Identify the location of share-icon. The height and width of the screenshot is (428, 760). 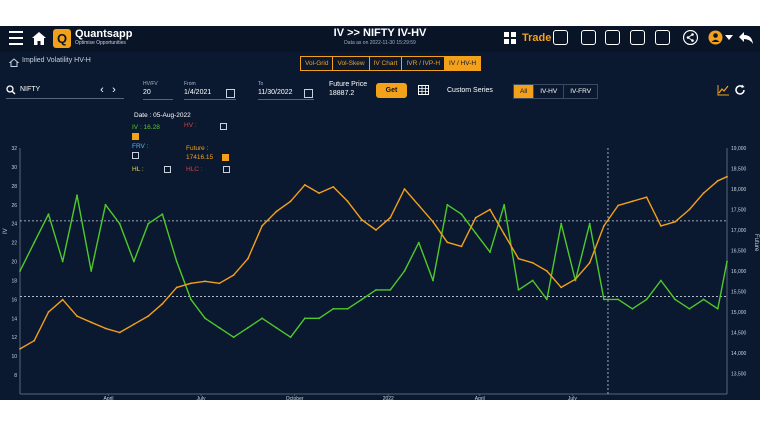
(690, 37).